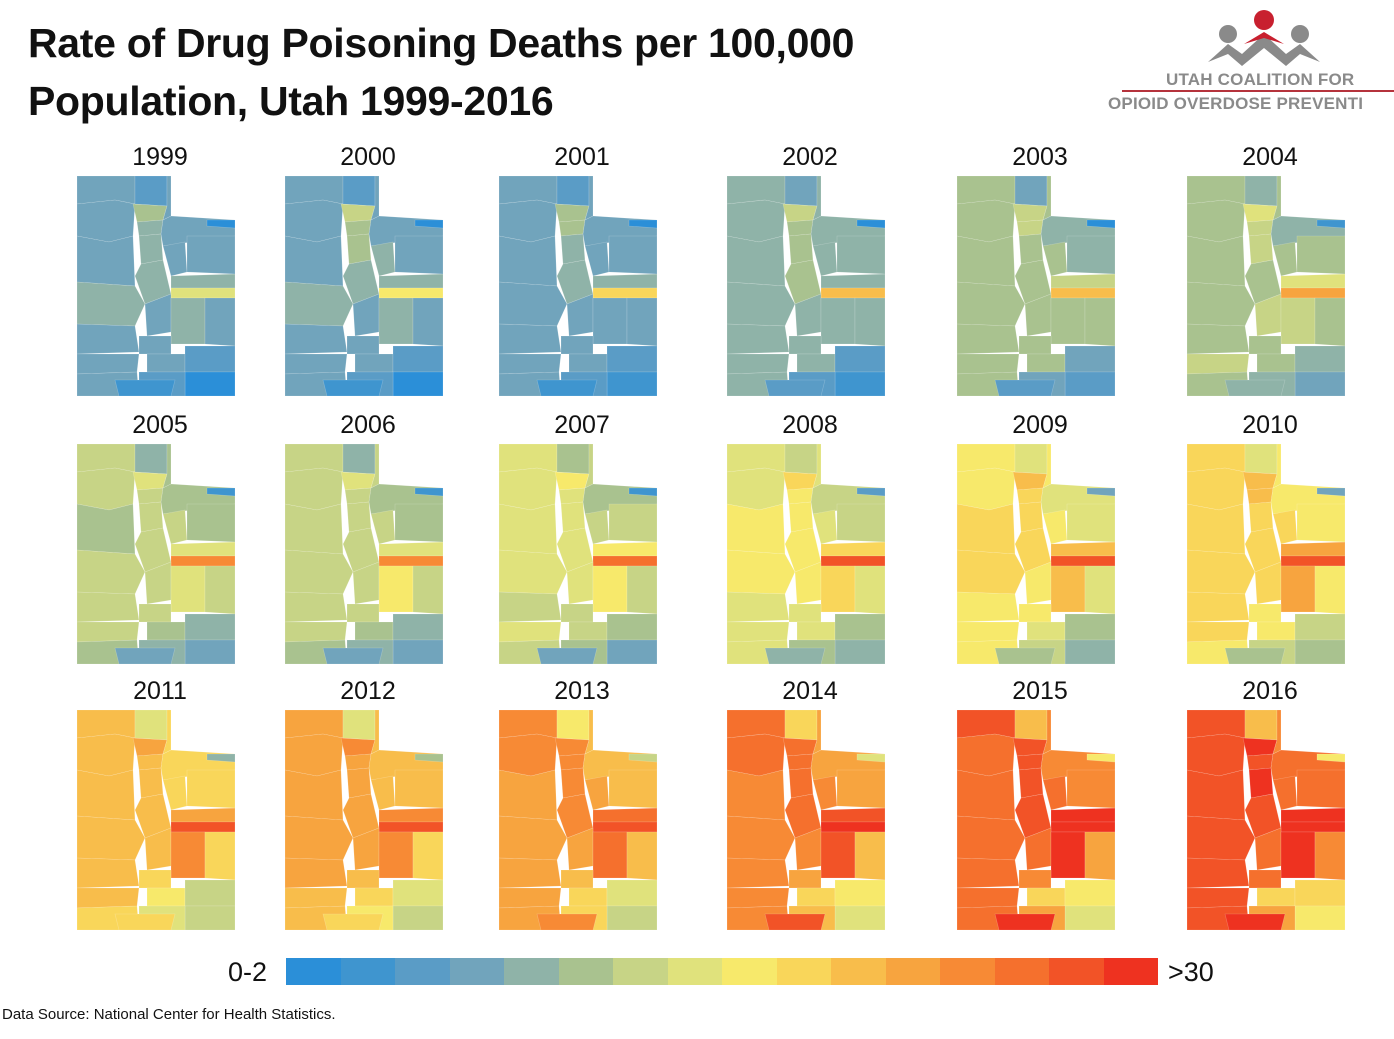 This screenshot has width=1394, height=1039. What do you see at coordinates (1040, 274) in the screenshot?
I see `year-map-panel: 2003` at bounding box center [1040, 274].